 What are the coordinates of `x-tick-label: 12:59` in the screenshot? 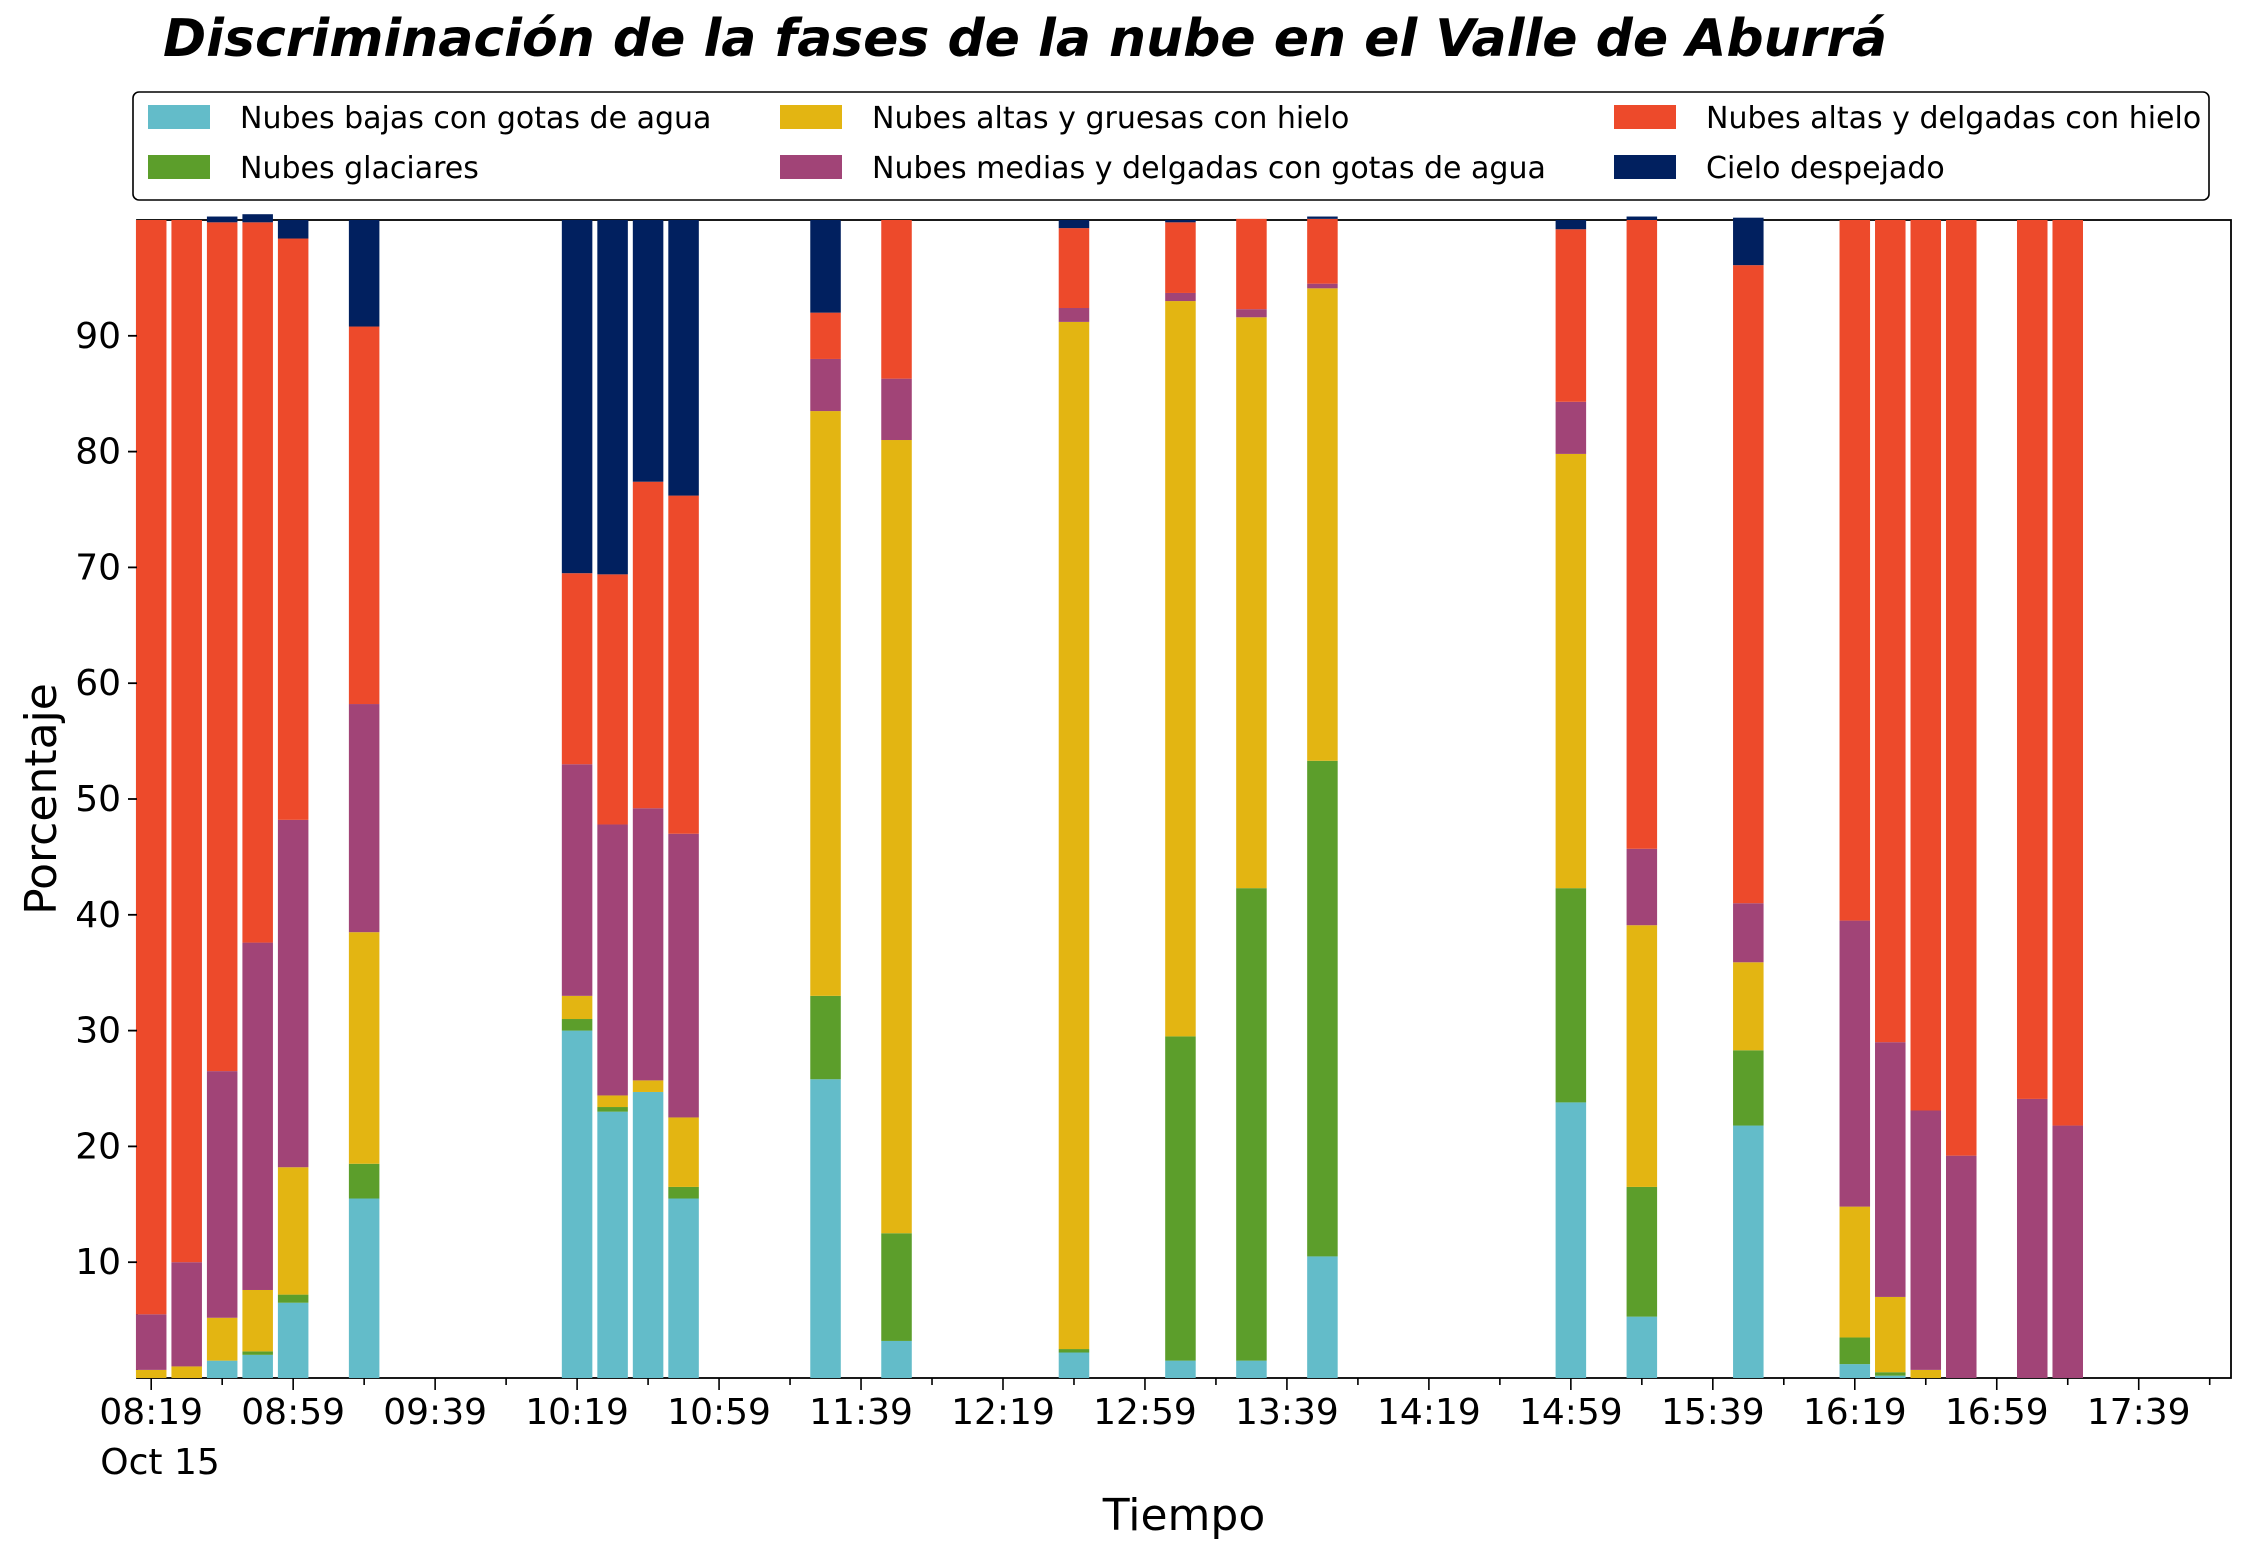 It's located at (1145, 1412).